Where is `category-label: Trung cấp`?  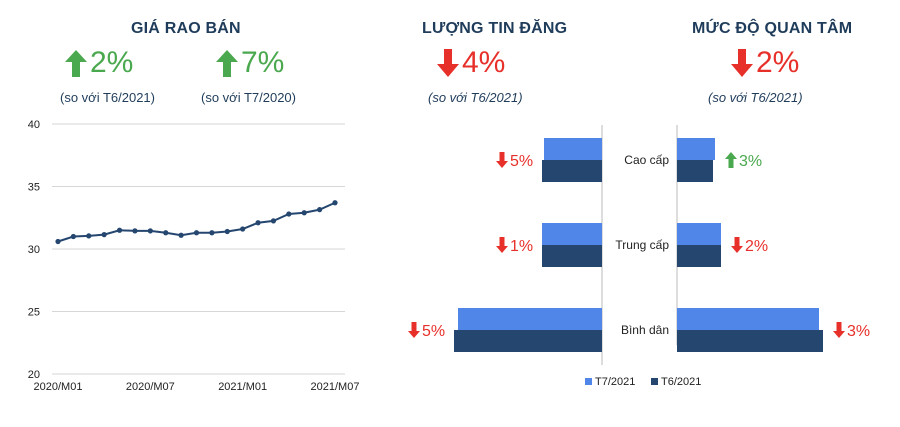 category-label: Trung cấp is located at coordinates (642, 245).